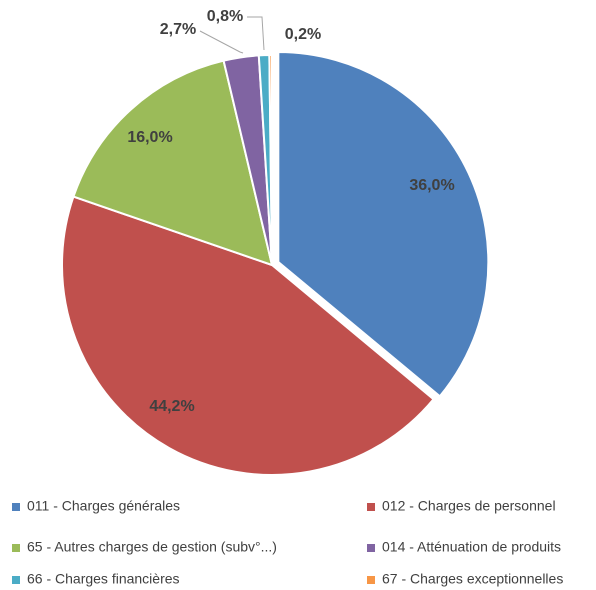  What do you see at coordinates (471, 547) in the screenshot?
I see `legend-label: 014 - Atténuation de produits` at bounding box center [471, 547].